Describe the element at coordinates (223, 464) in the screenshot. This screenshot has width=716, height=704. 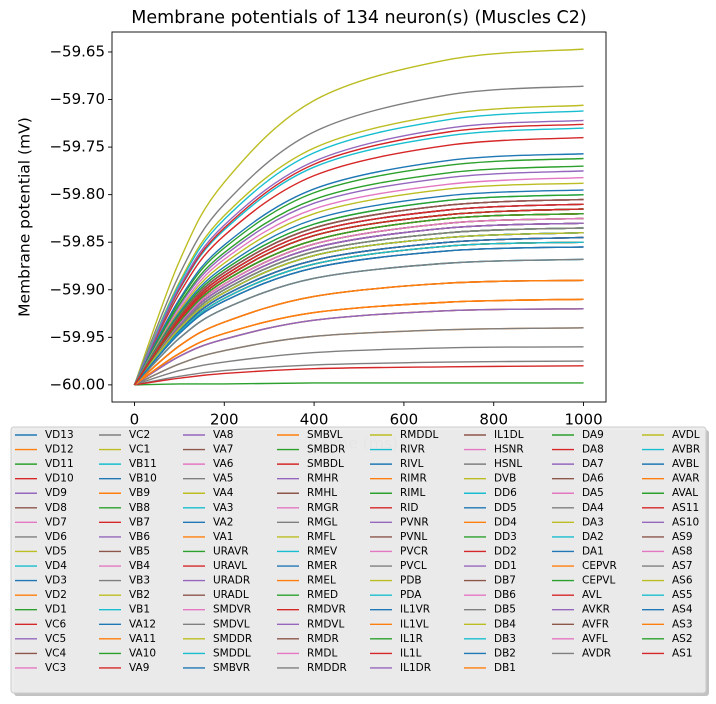
I see `legend-label: VA6` at that location.